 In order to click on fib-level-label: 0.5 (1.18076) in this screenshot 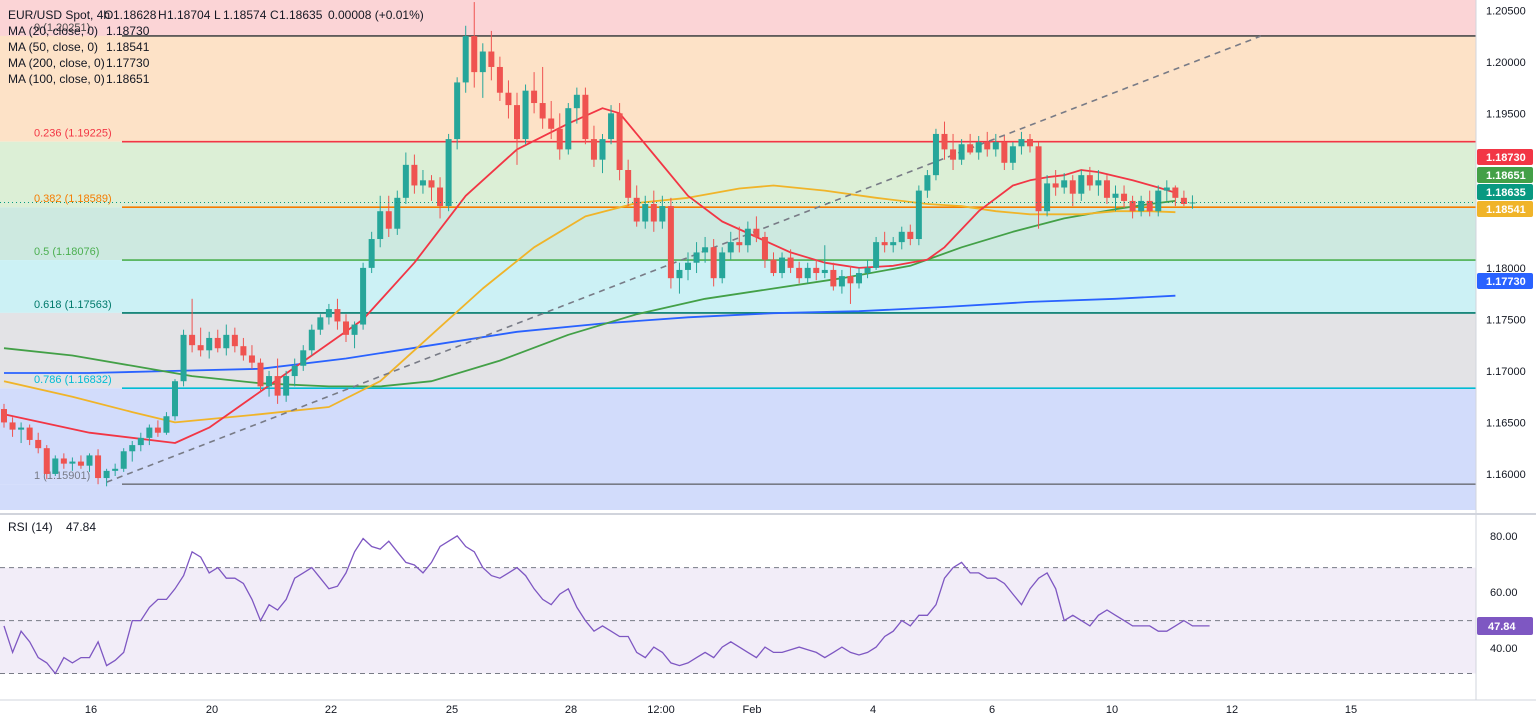, I will do `click(66, 252)`.